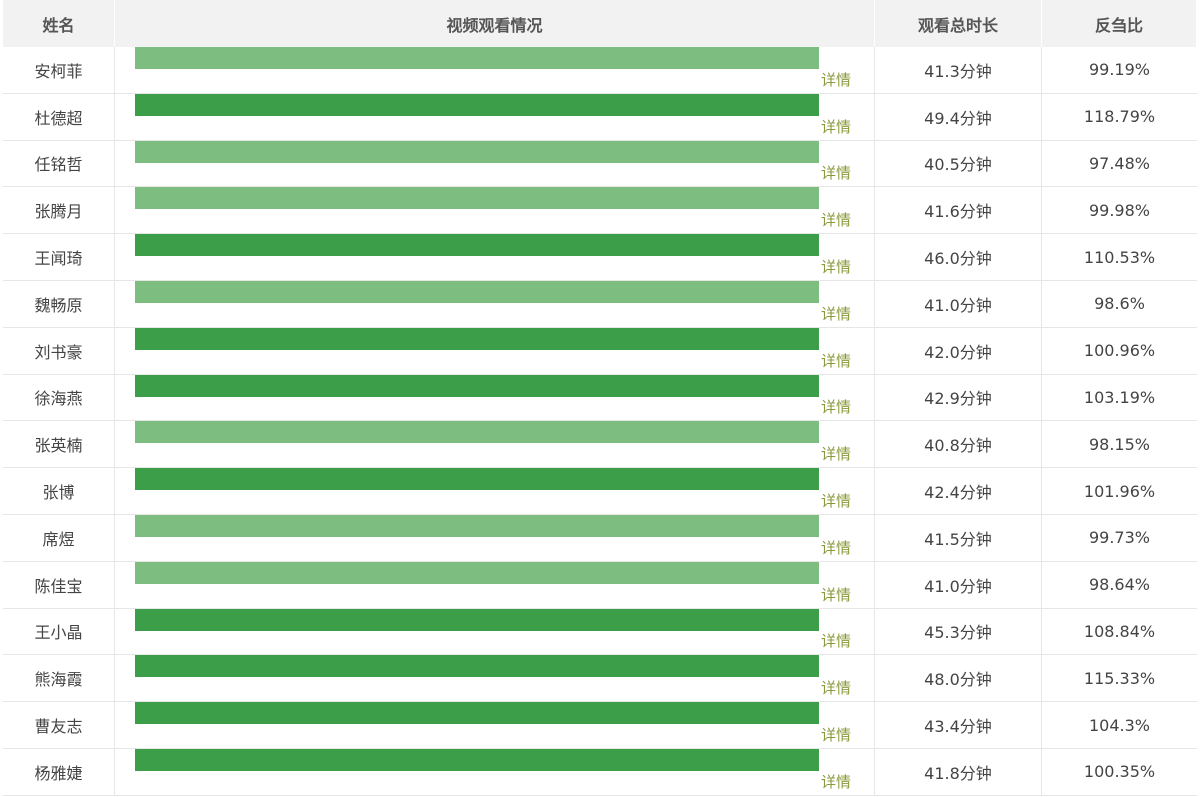 The height and width of the screenshot is (797, 1200). I want to click on table-row: 刘书豪 详情 42.0分钟 100.96%, so click(600, 351).